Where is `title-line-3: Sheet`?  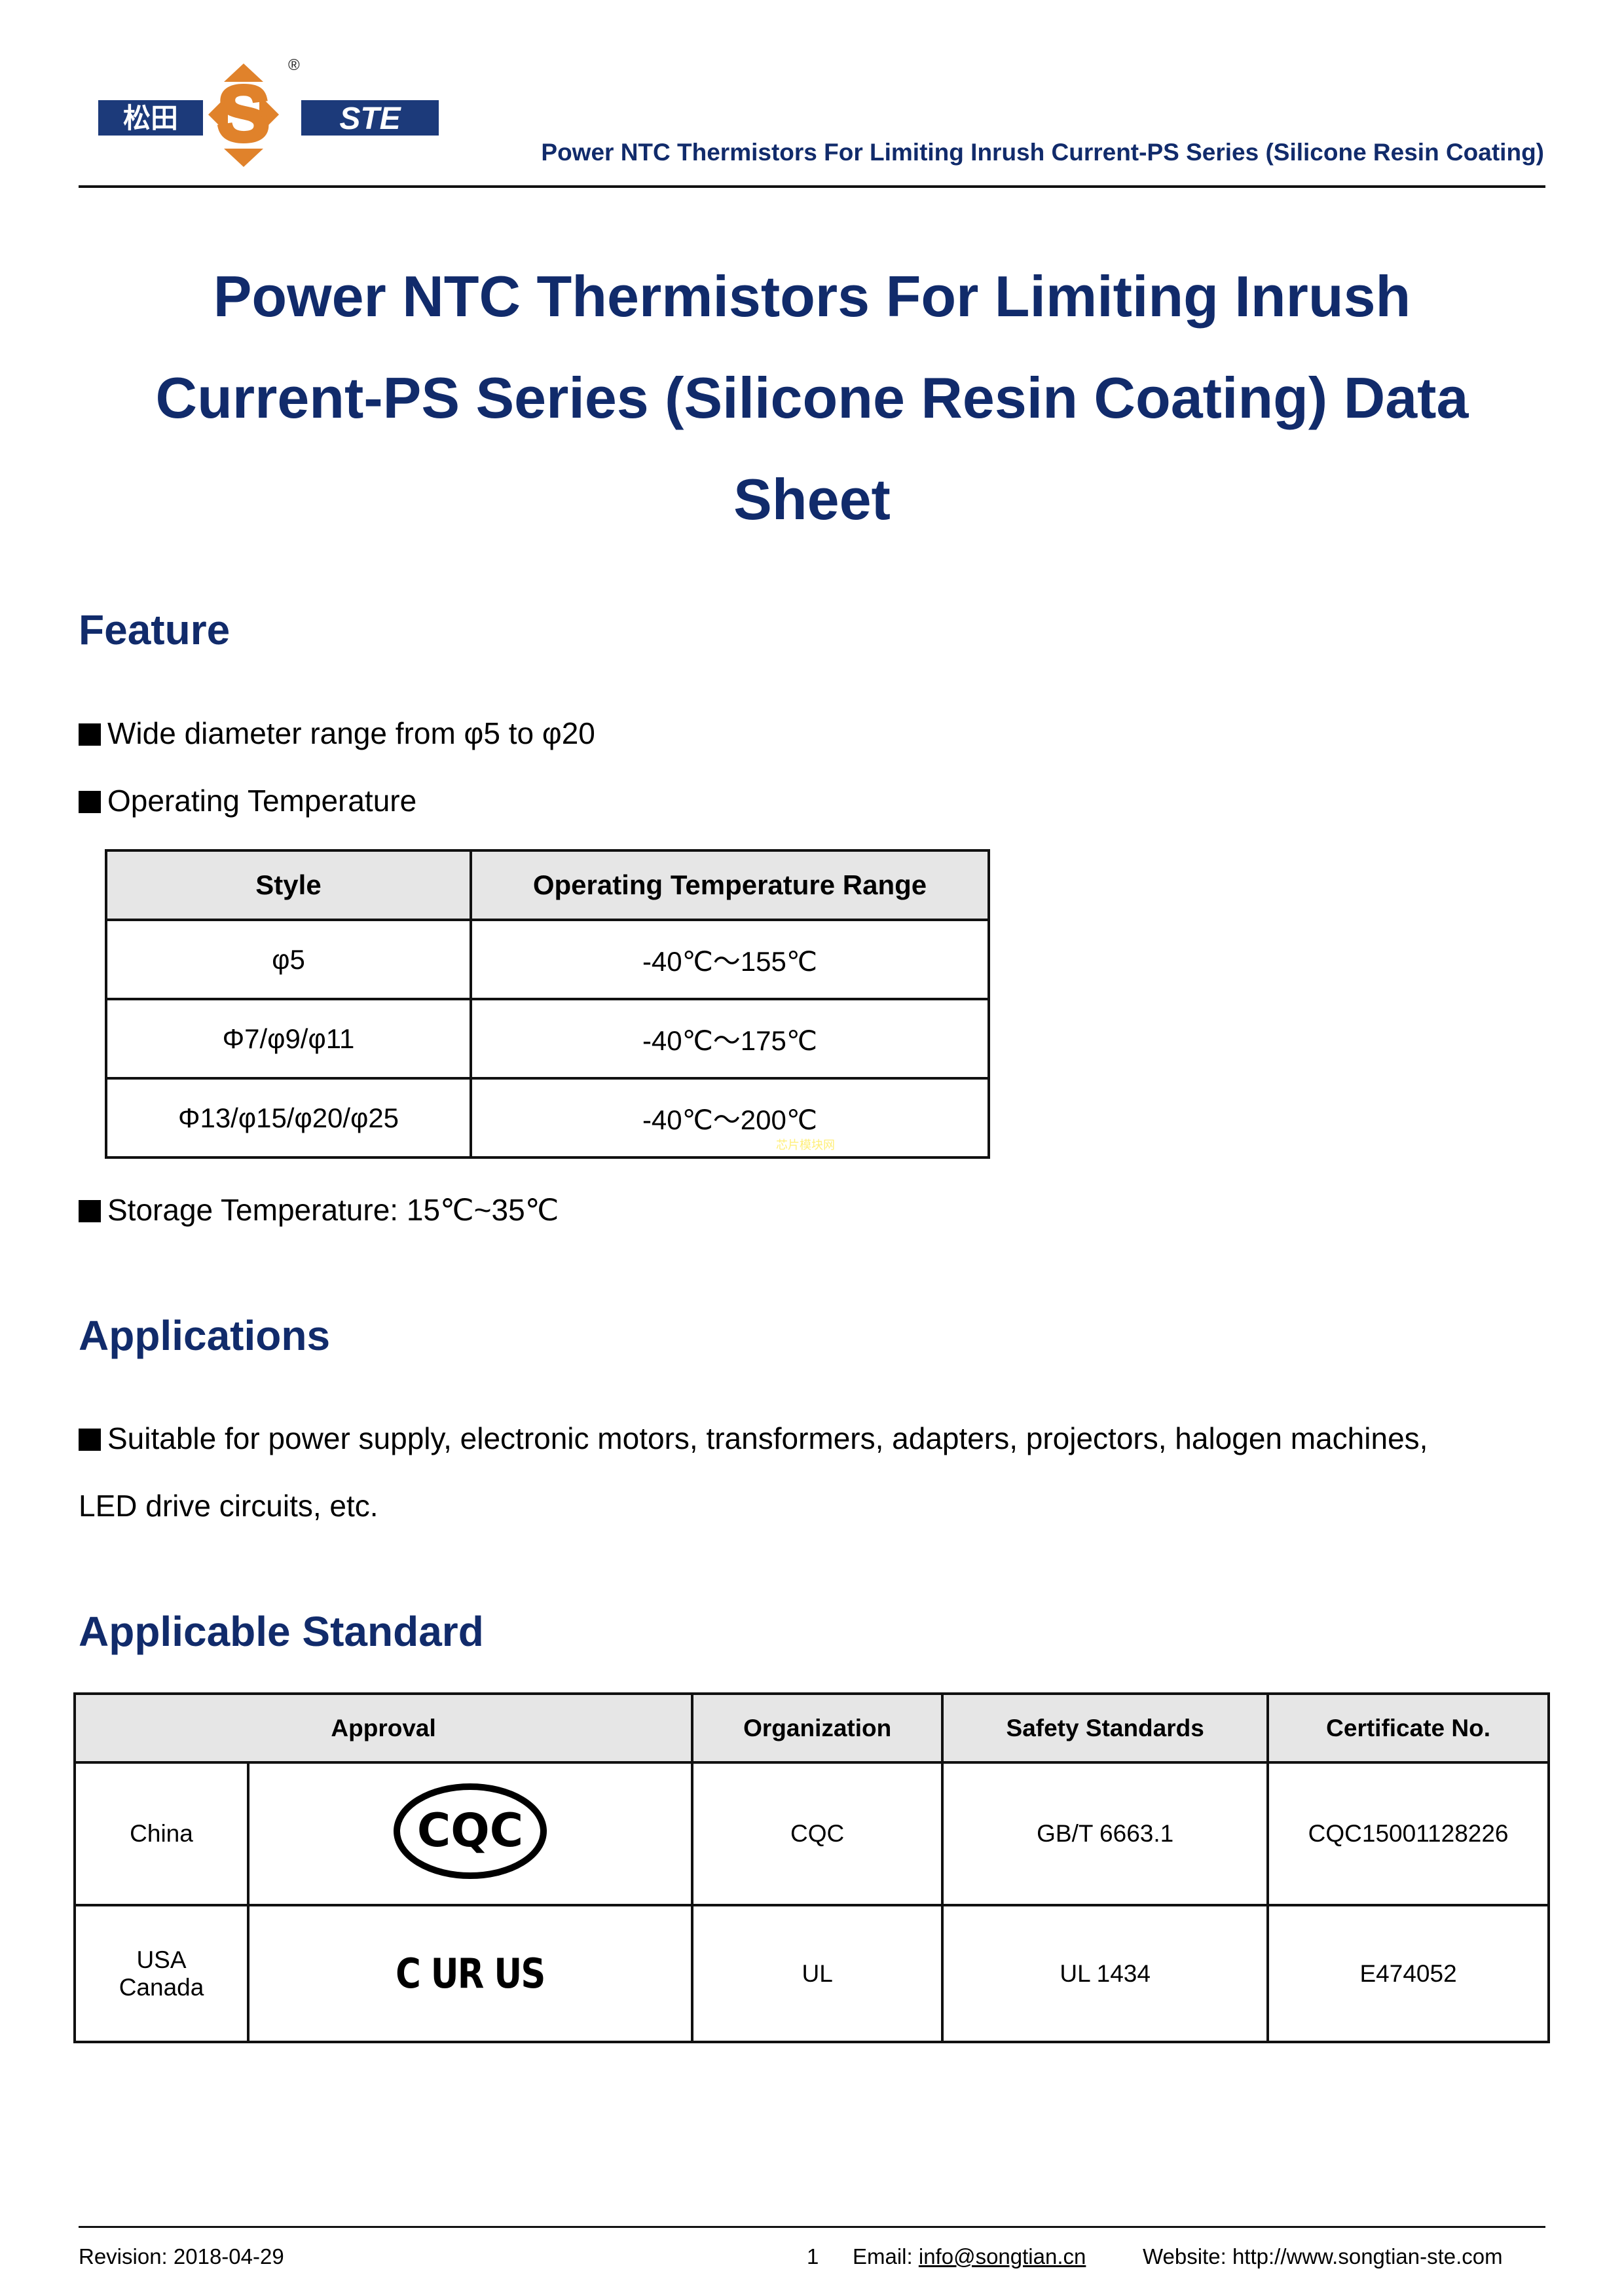
title-line-3: Sheet is located at coordinates (812, 499).